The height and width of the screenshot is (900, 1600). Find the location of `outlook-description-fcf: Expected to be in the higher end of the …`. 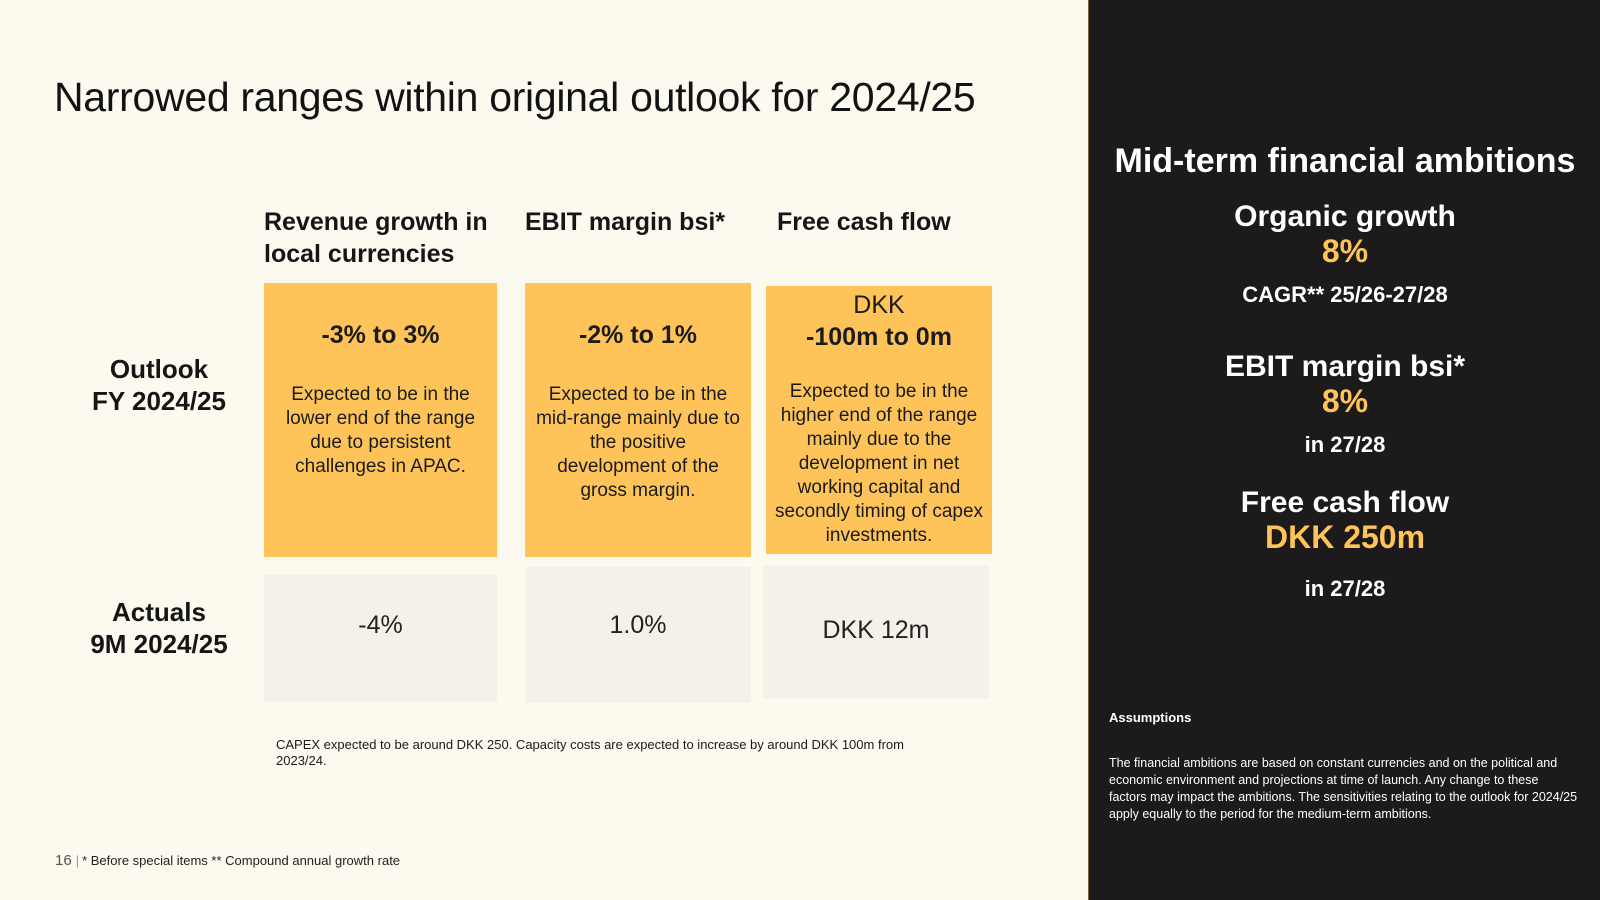

outlook-description-fcf: Expected to be in the higher end of the … is located at coordinates (879, 463).